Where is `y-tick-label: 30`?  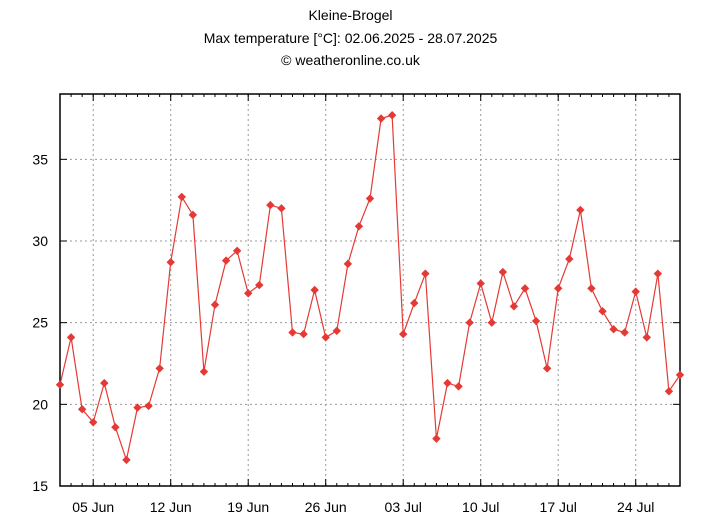
y-tick-label: 30 is located at coordinates (40, 241).